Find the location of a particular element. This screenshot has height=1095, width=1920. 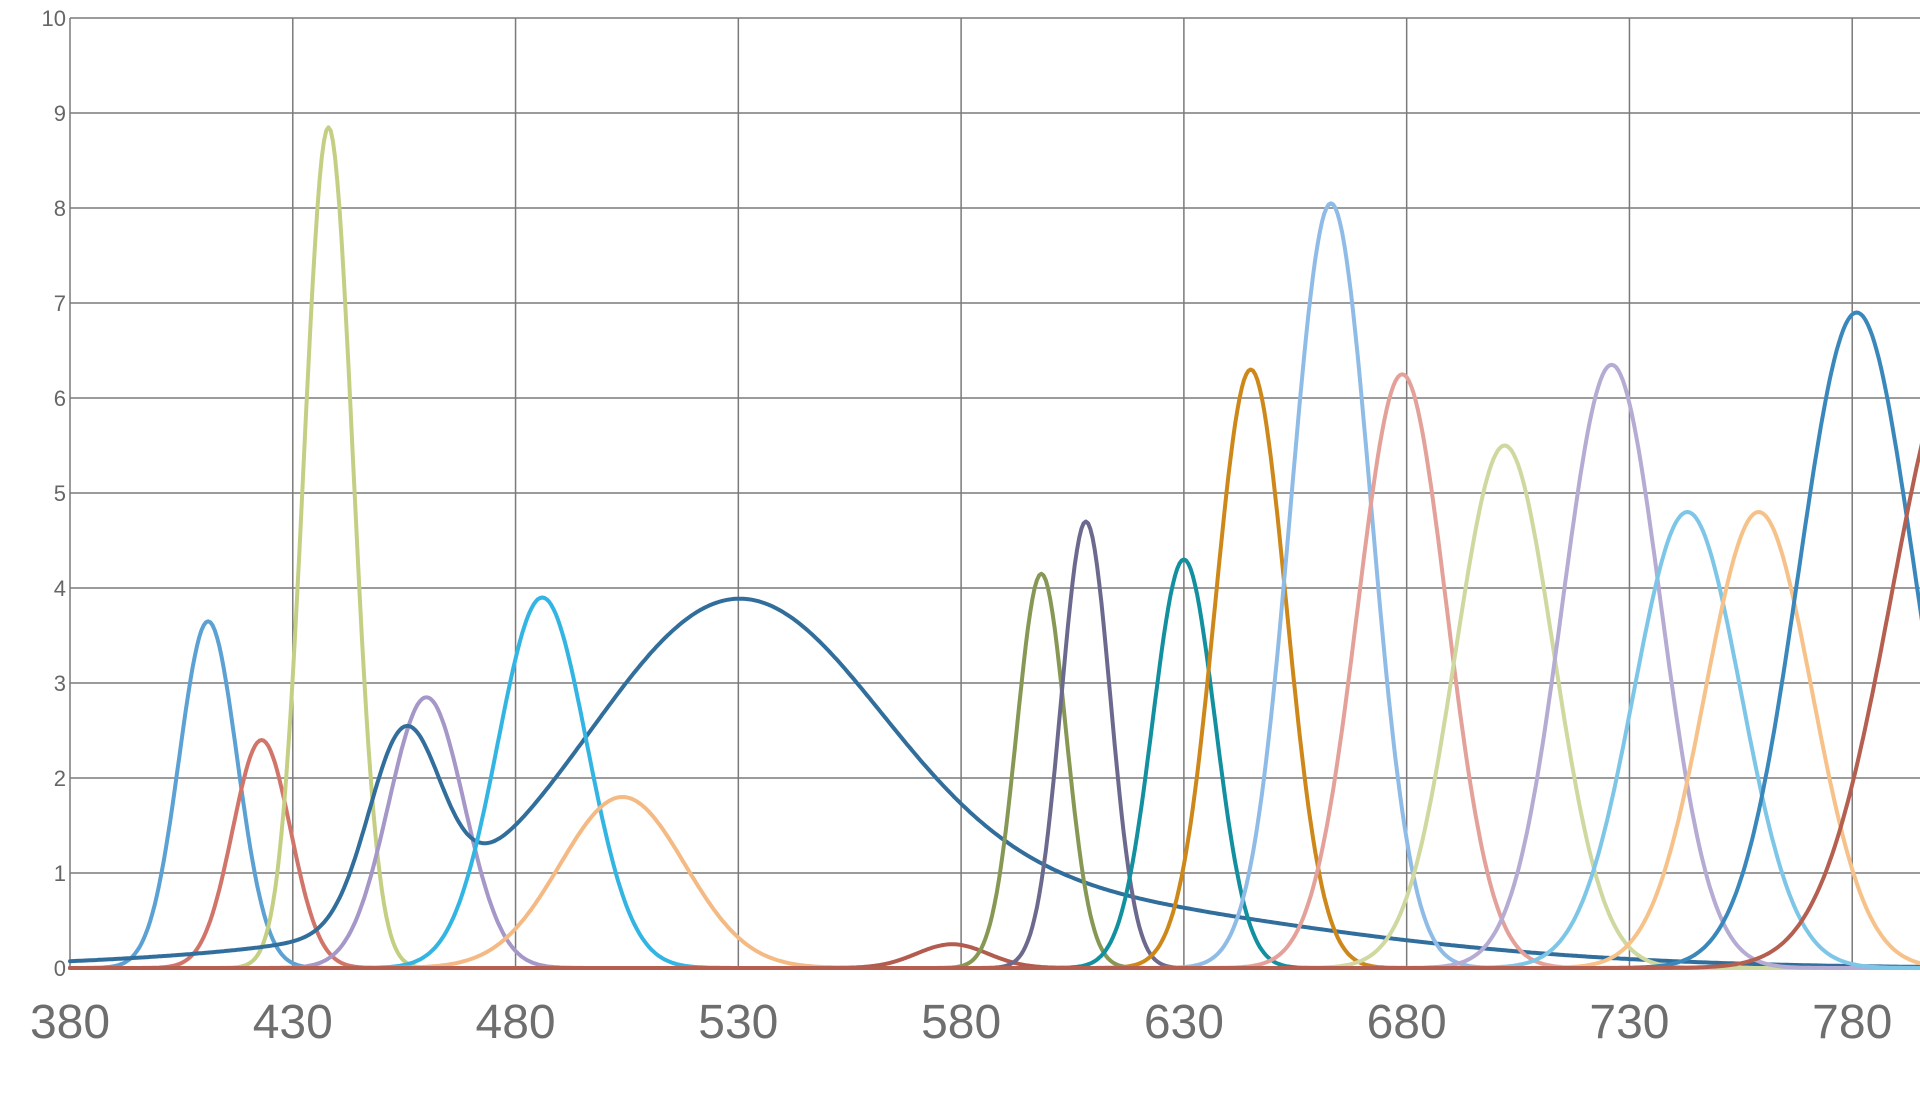

x-axis-tick-labels: 380430480530580630680730780830 is located at coordinates (961, 1022).